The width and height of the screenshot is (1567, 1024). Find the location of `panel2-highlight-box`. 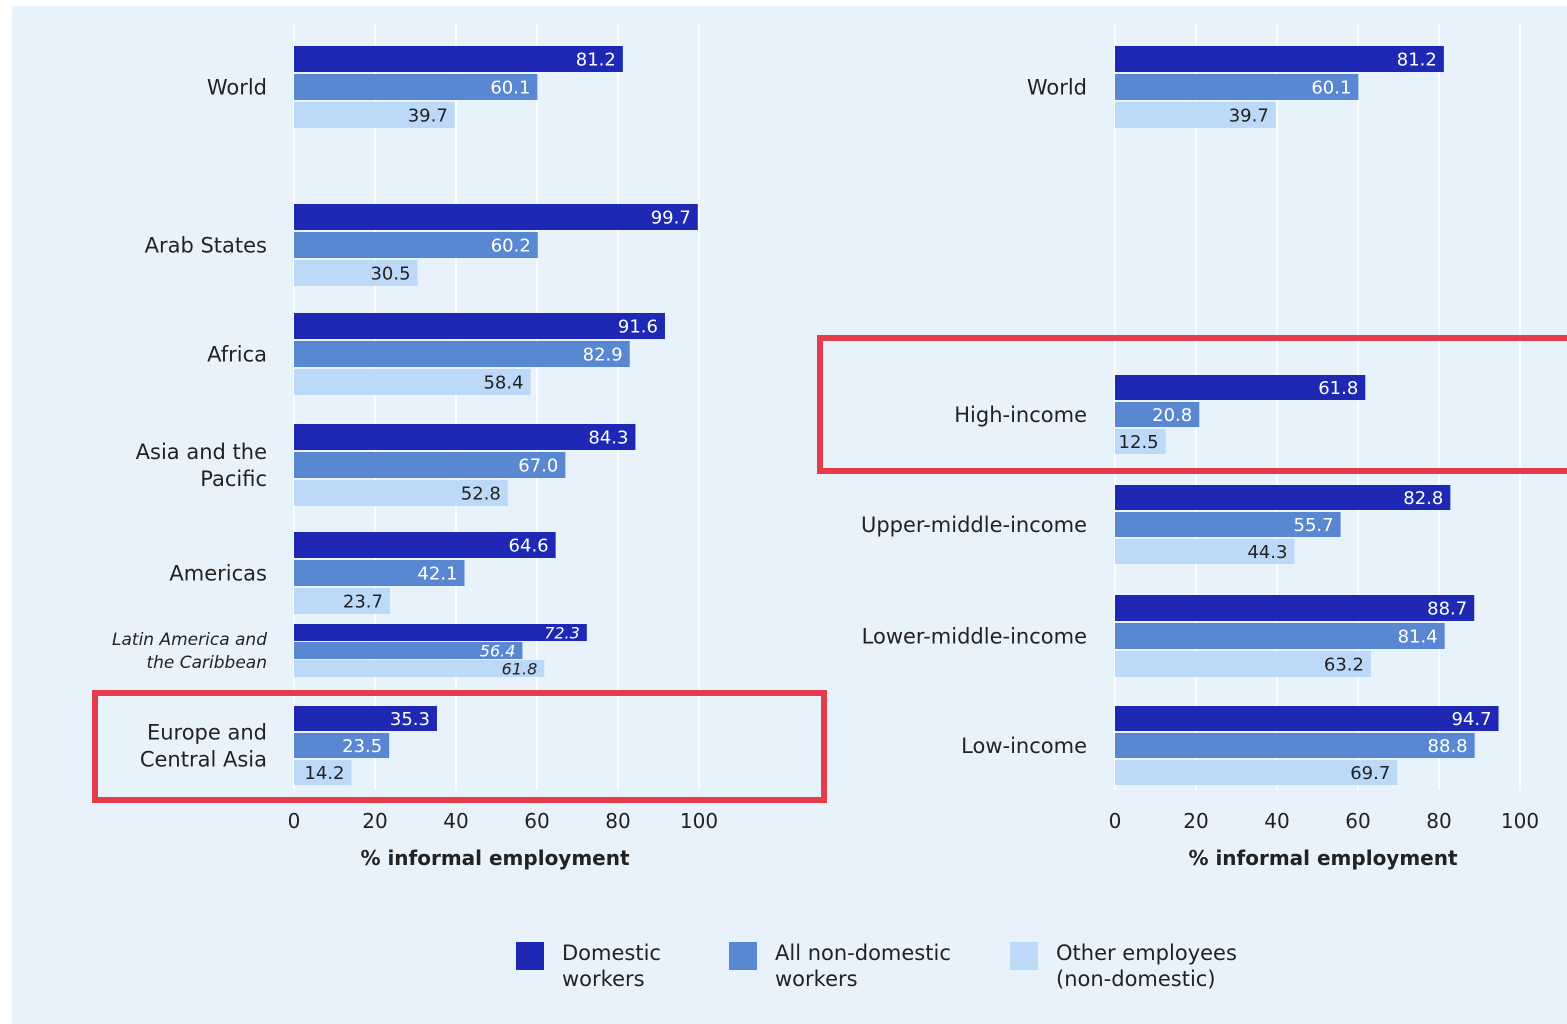

panel2-highlight-box is located at coordinates (1192, 404).